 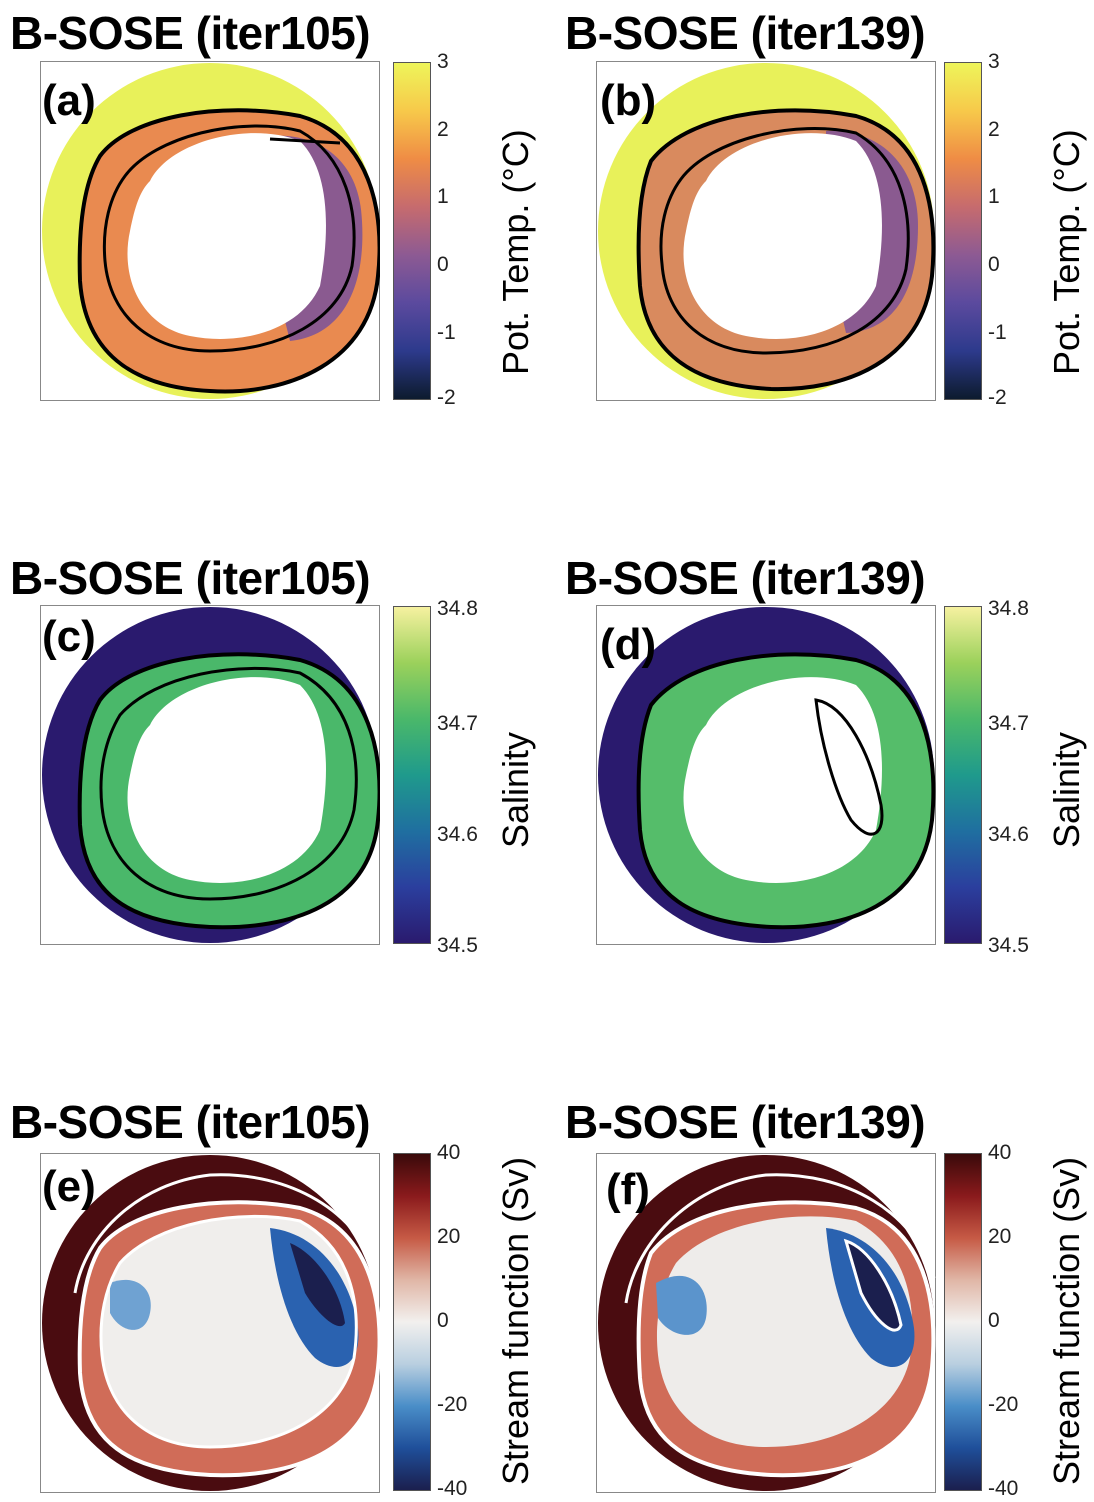 What do you see at coordinates (745, 578) in the screenshot?
I see `panel-title-d: B-SOSE (iter139)` at bounding box center [745, 578].